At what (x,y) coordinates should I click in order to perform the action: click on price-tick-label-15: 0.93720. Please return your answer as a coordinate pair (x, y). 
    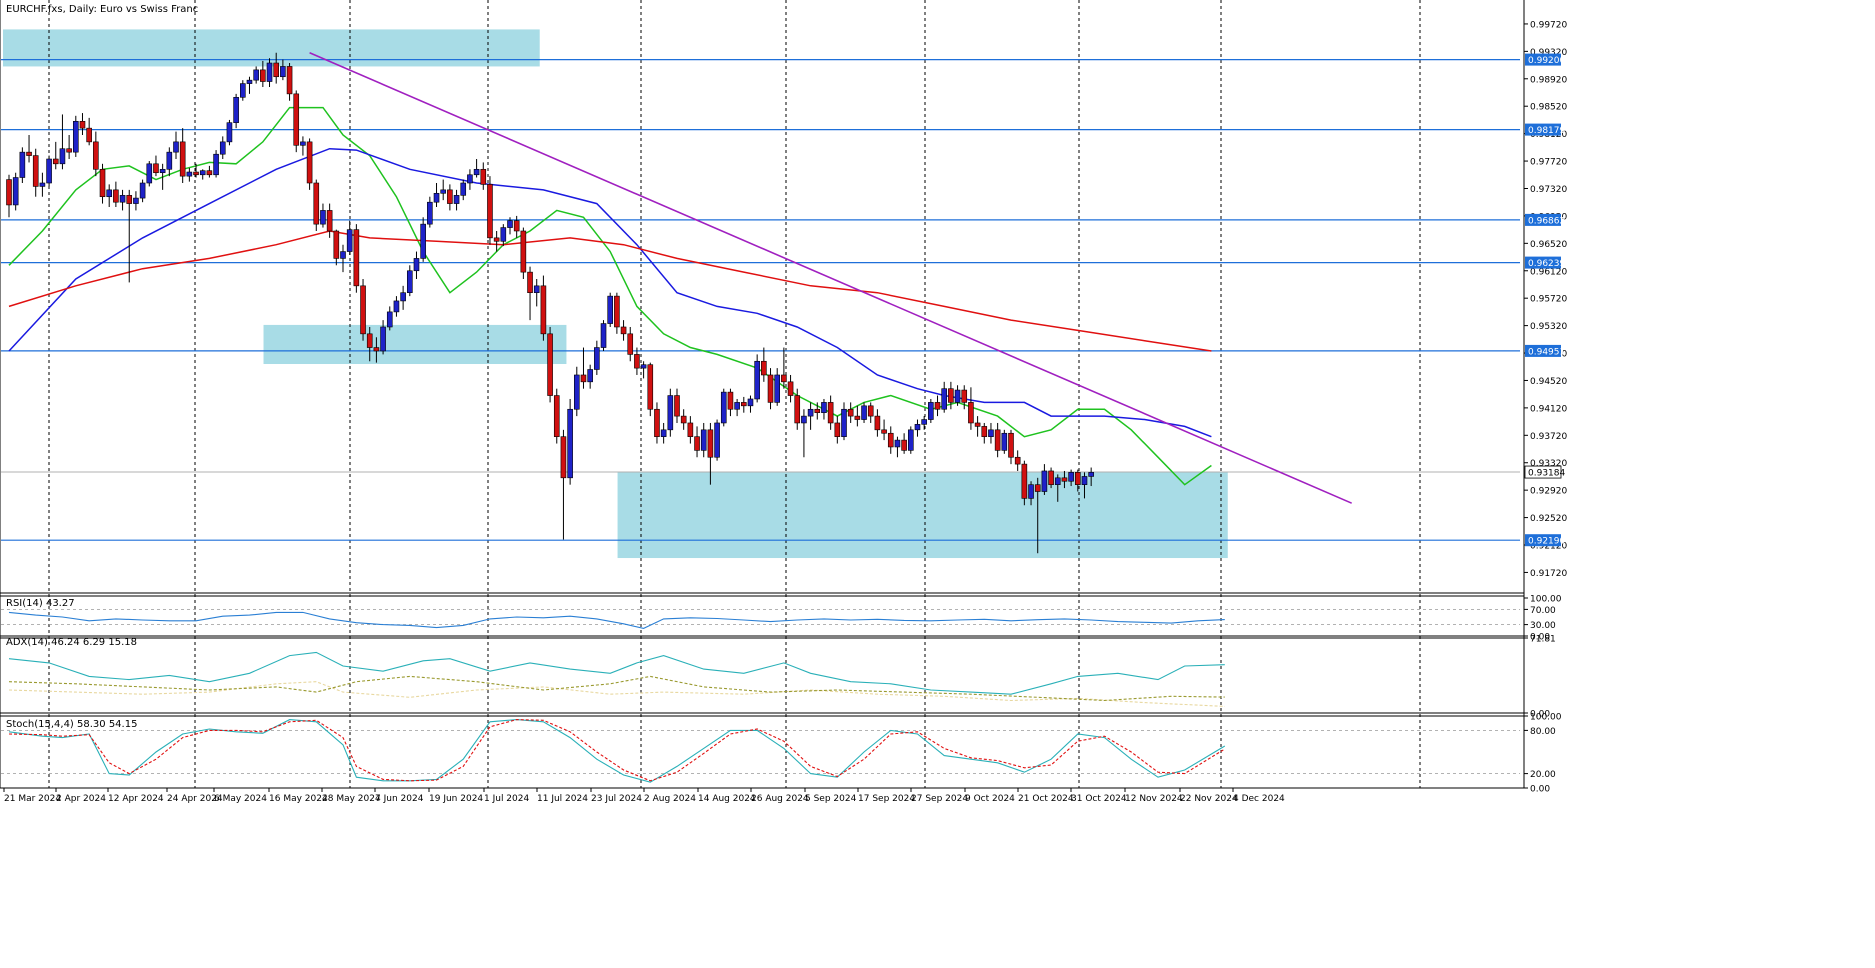
    Looking at the image, I should click on (1548, 437).